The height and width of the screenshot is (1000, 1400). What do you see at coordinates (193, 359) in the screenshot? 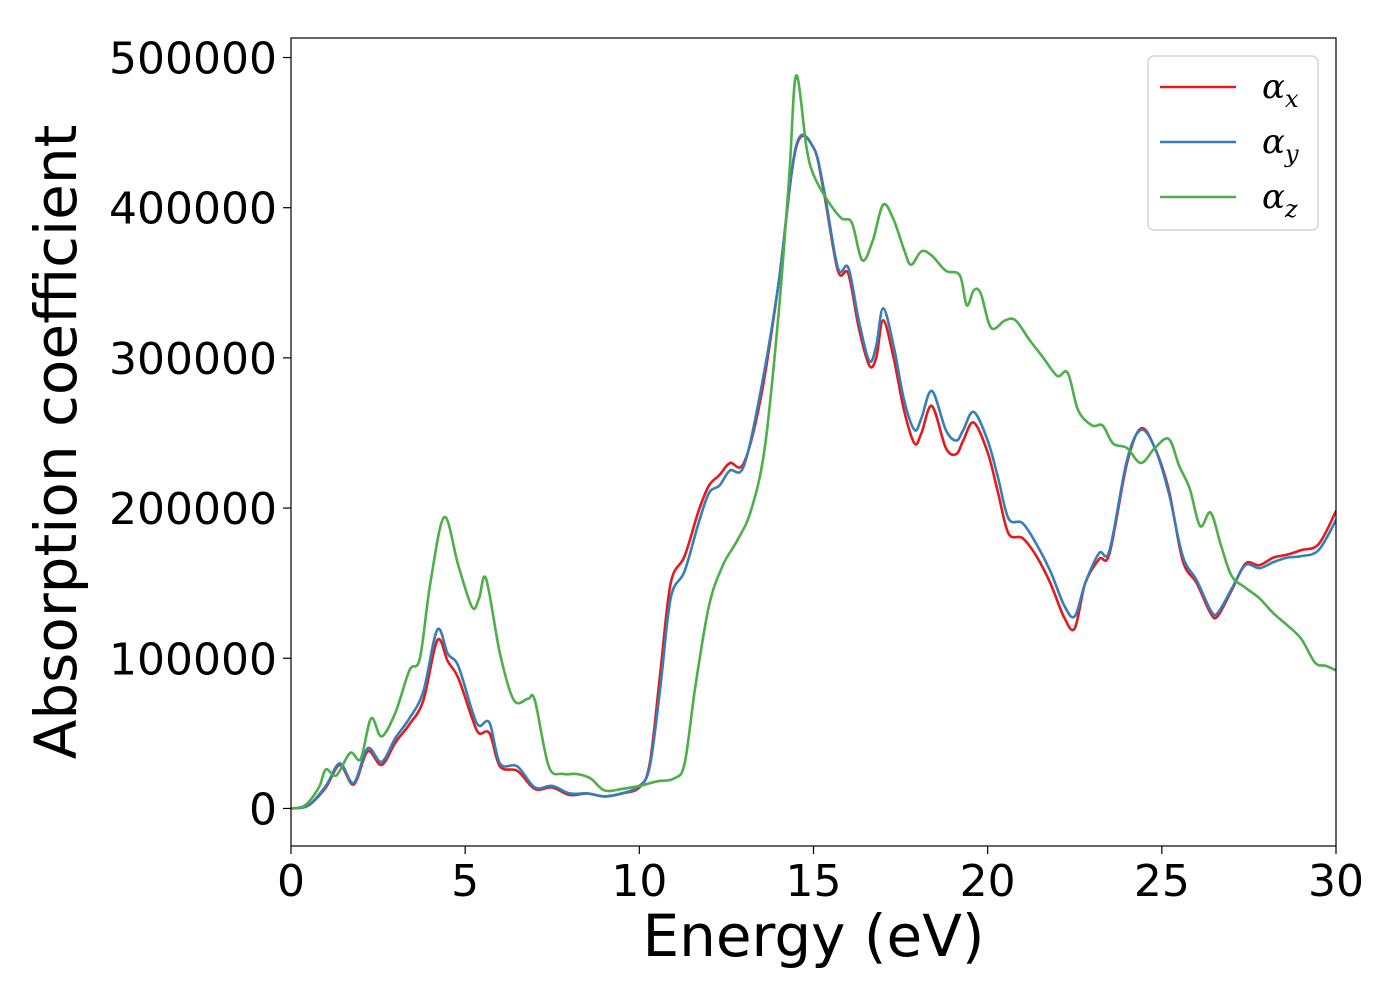
I see `y-tick-label: 300000` at bounding box center [193, 359].